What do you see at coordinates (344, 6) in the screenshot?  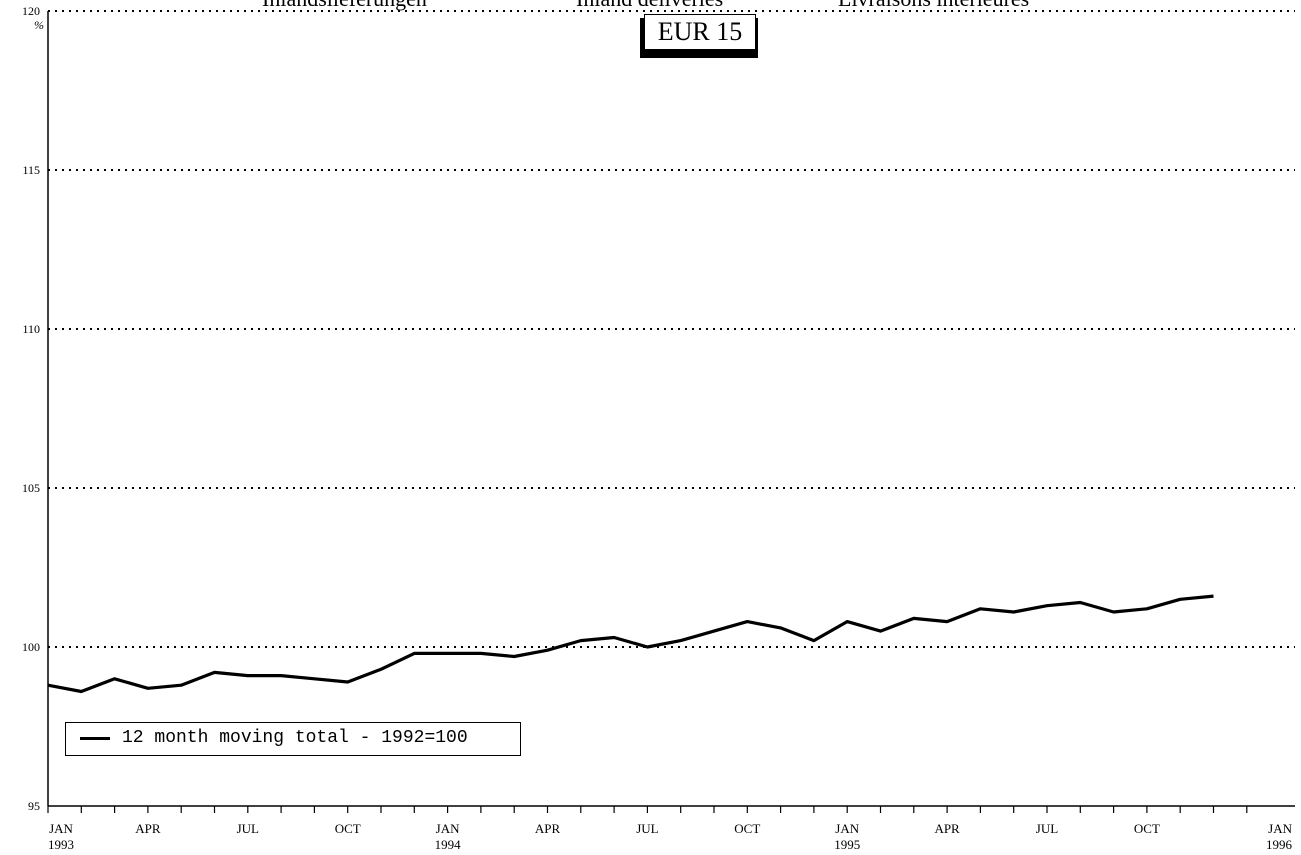 I see `header-label-de: Inlandslieferungen` at bounding box center [344, 6].